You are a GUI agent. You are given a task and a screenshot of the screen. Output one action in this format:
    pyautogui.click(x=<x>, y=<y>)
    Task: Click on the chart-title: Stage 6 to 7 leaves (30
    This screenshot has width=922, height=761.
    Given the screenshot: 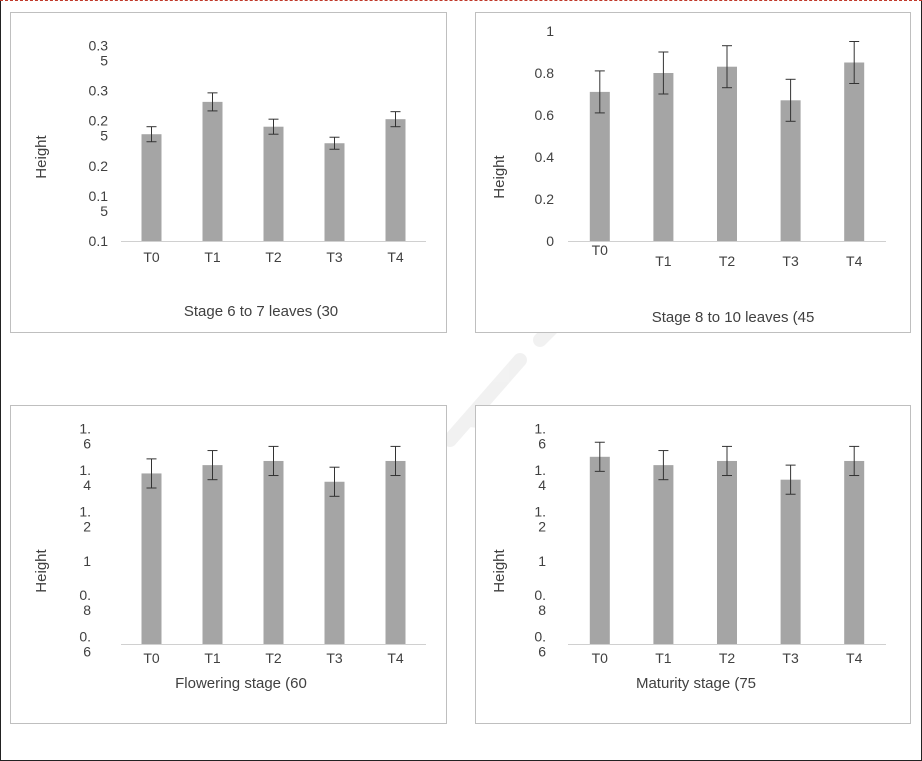 What is the action you would take?
    pyautogui.click(x=261, y=311)
    